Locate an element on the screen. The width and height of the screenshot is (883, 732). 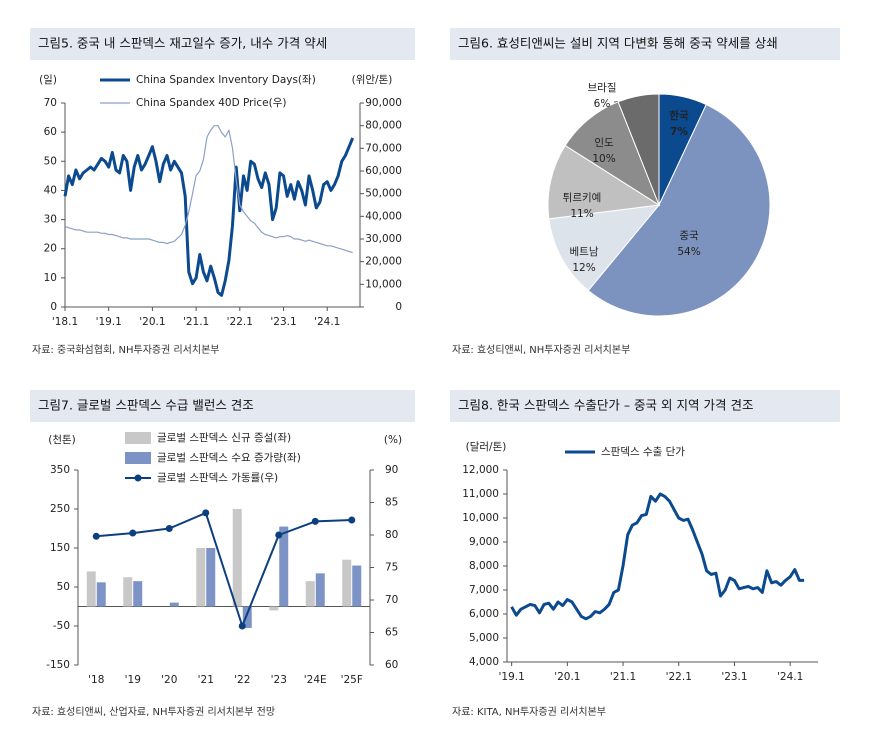
y-tick-label: 40 is located at coordinates (50, 190).